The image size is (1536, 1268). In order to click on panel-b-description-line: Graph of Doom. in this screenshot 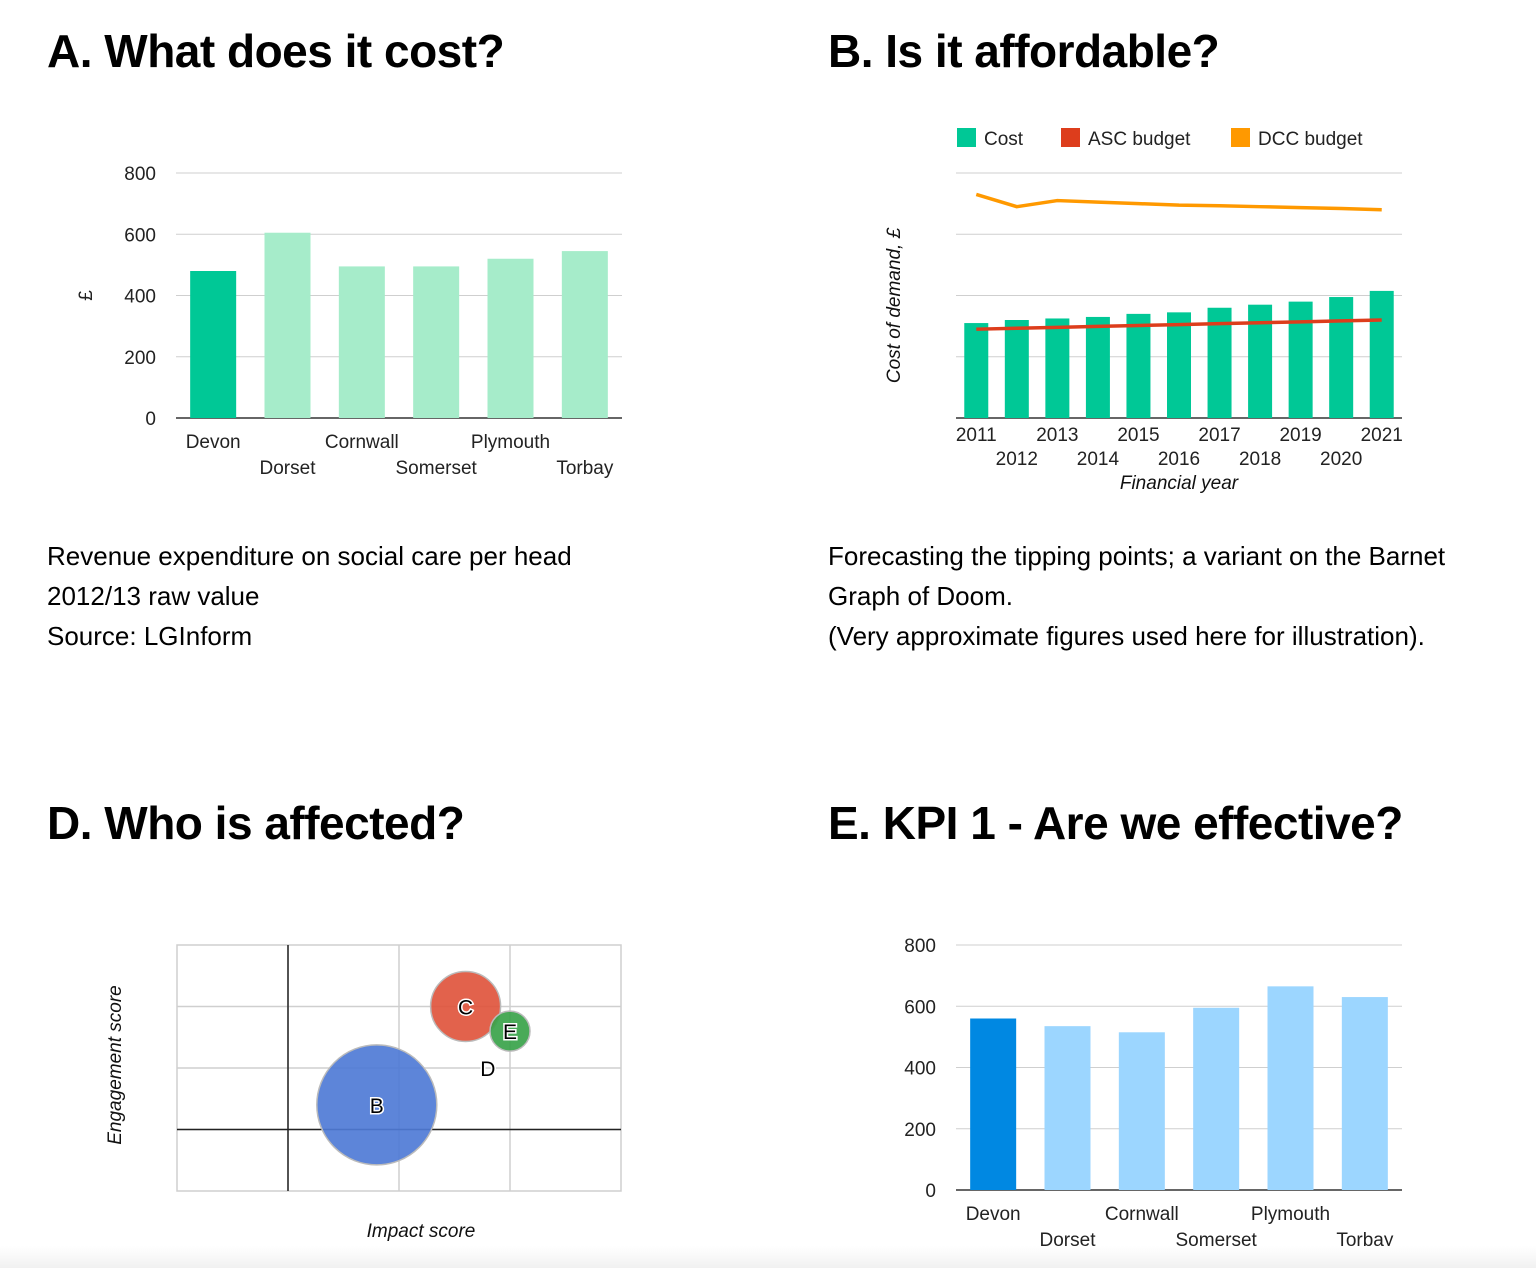, I will do `click(920, 596)`.